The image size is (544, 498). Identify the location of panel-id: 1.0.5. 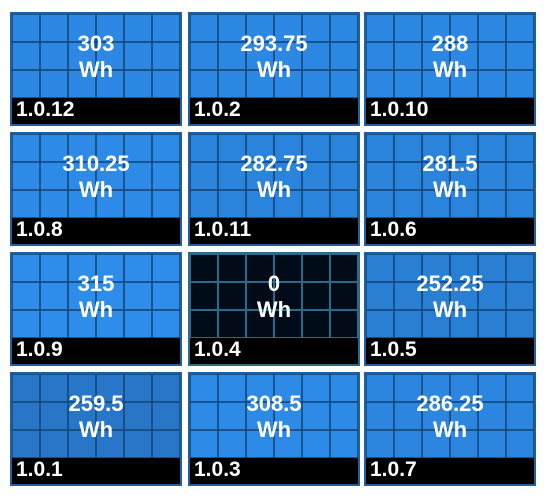
(393, 349).